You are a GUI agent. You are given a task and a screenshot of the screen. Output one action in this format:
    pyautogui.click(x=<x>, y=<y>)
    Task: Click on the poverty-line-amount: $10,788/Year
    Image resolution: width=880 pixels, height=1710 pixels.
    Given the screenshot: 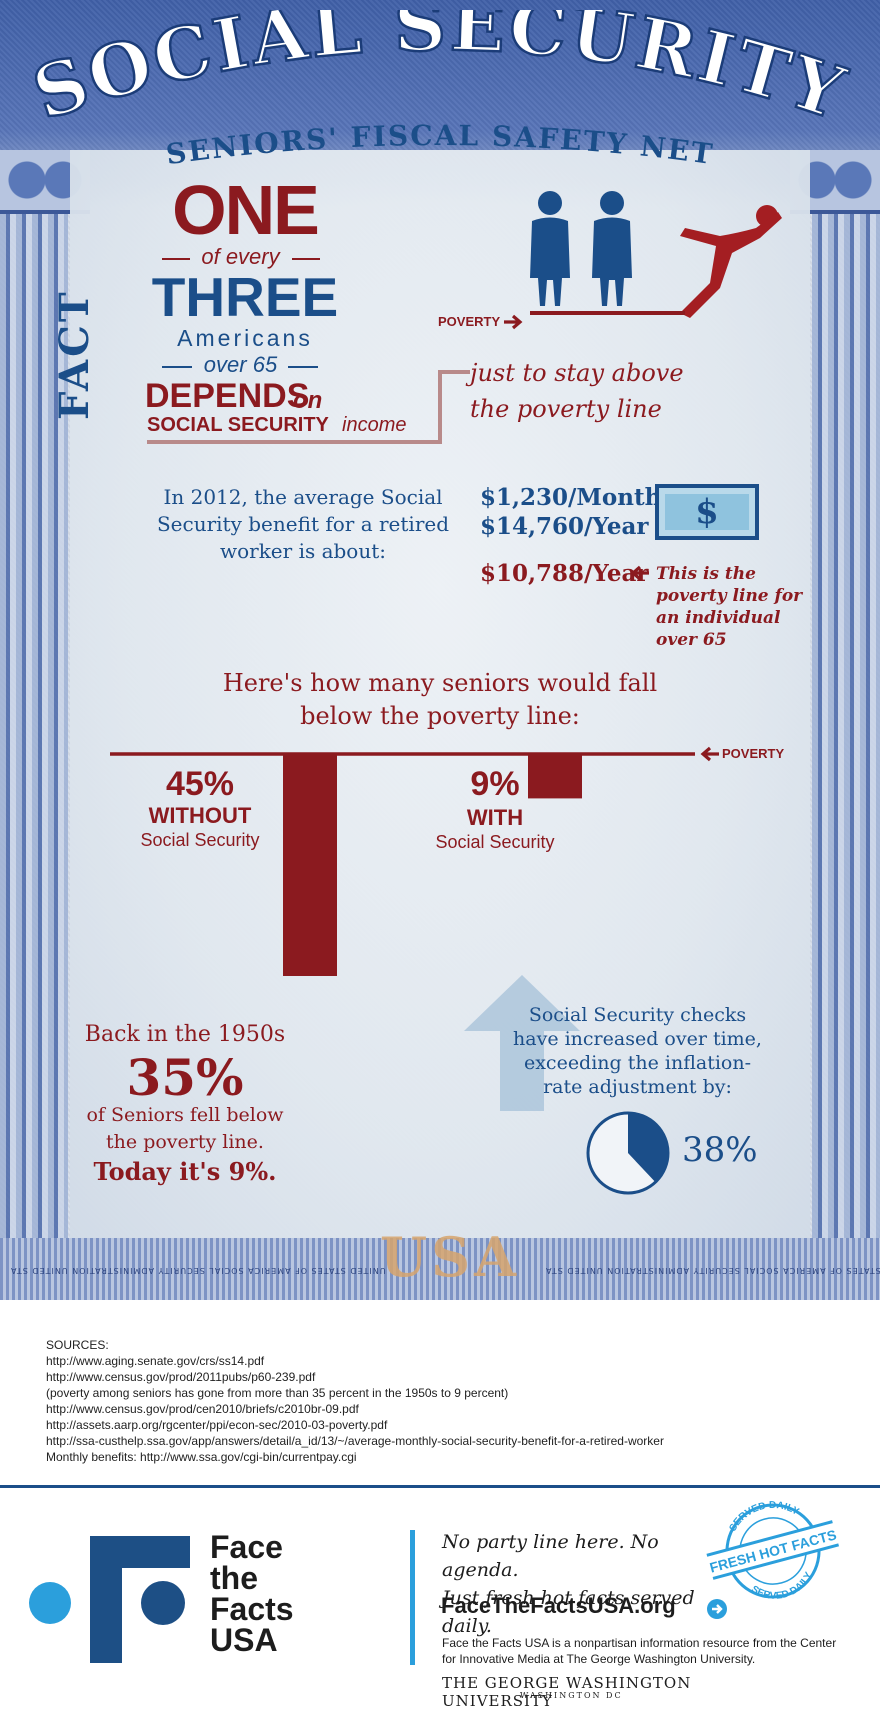 What is the action you would take?
    pyautogui.click(x=564, y=573)
    